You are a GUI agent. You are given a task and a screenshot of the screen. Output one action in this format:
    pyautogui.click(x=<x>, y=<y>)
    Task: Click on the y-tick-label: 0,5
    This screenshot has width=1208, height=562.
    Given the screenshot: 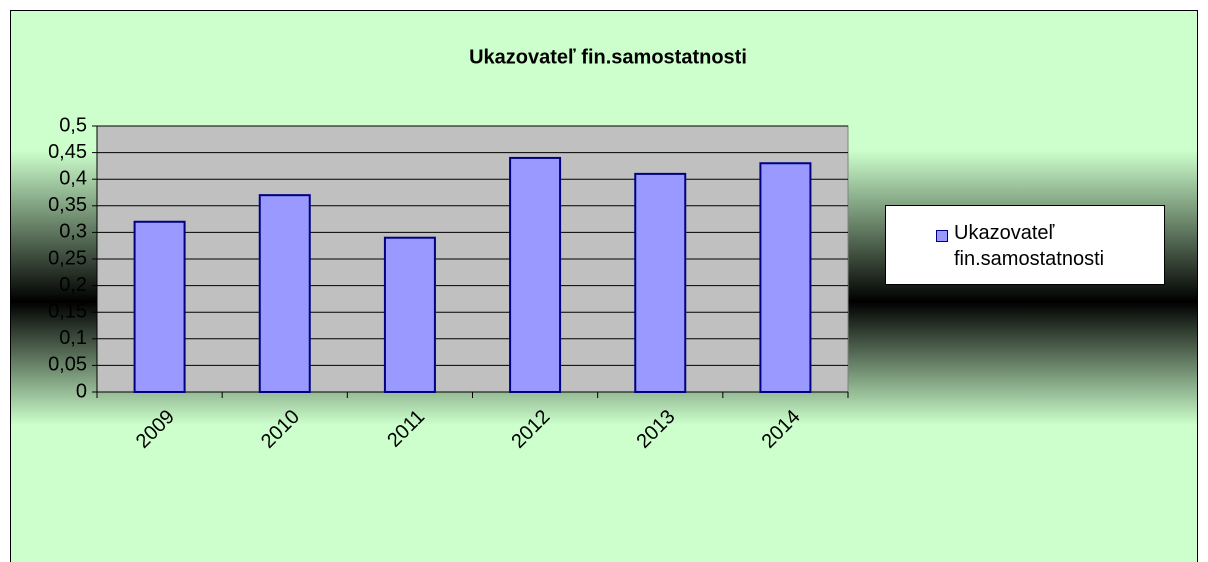 What is the action you would take?
    pyautogui.click(x=73, y=125)
    